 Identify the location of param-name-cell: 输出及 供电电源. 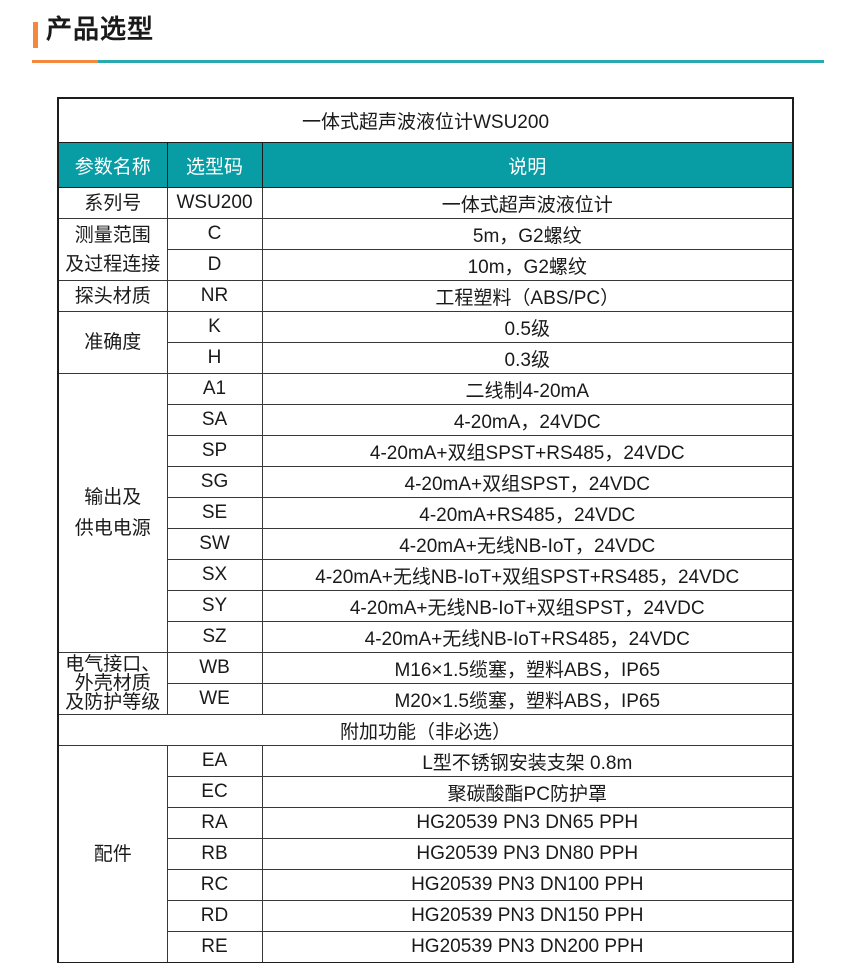
(112, 513).